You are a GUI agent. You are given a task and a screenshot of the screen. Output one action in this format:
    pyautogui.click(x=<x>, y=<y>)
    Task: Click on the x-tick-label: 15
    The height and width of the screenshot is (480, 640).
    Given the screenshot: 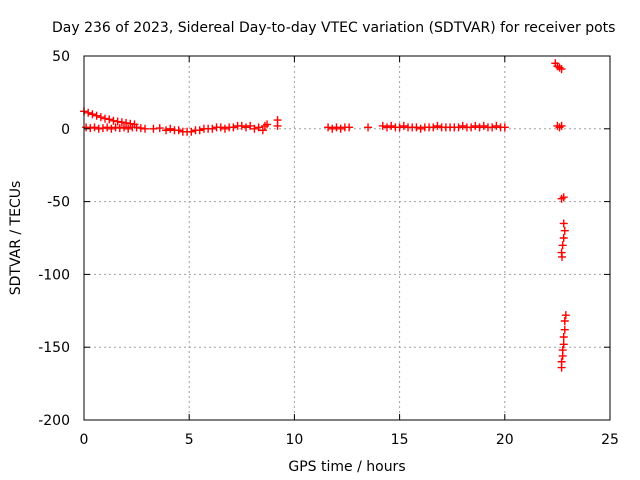 What is the action you would take?
    pyautogui.click(x=400, y=440)
    